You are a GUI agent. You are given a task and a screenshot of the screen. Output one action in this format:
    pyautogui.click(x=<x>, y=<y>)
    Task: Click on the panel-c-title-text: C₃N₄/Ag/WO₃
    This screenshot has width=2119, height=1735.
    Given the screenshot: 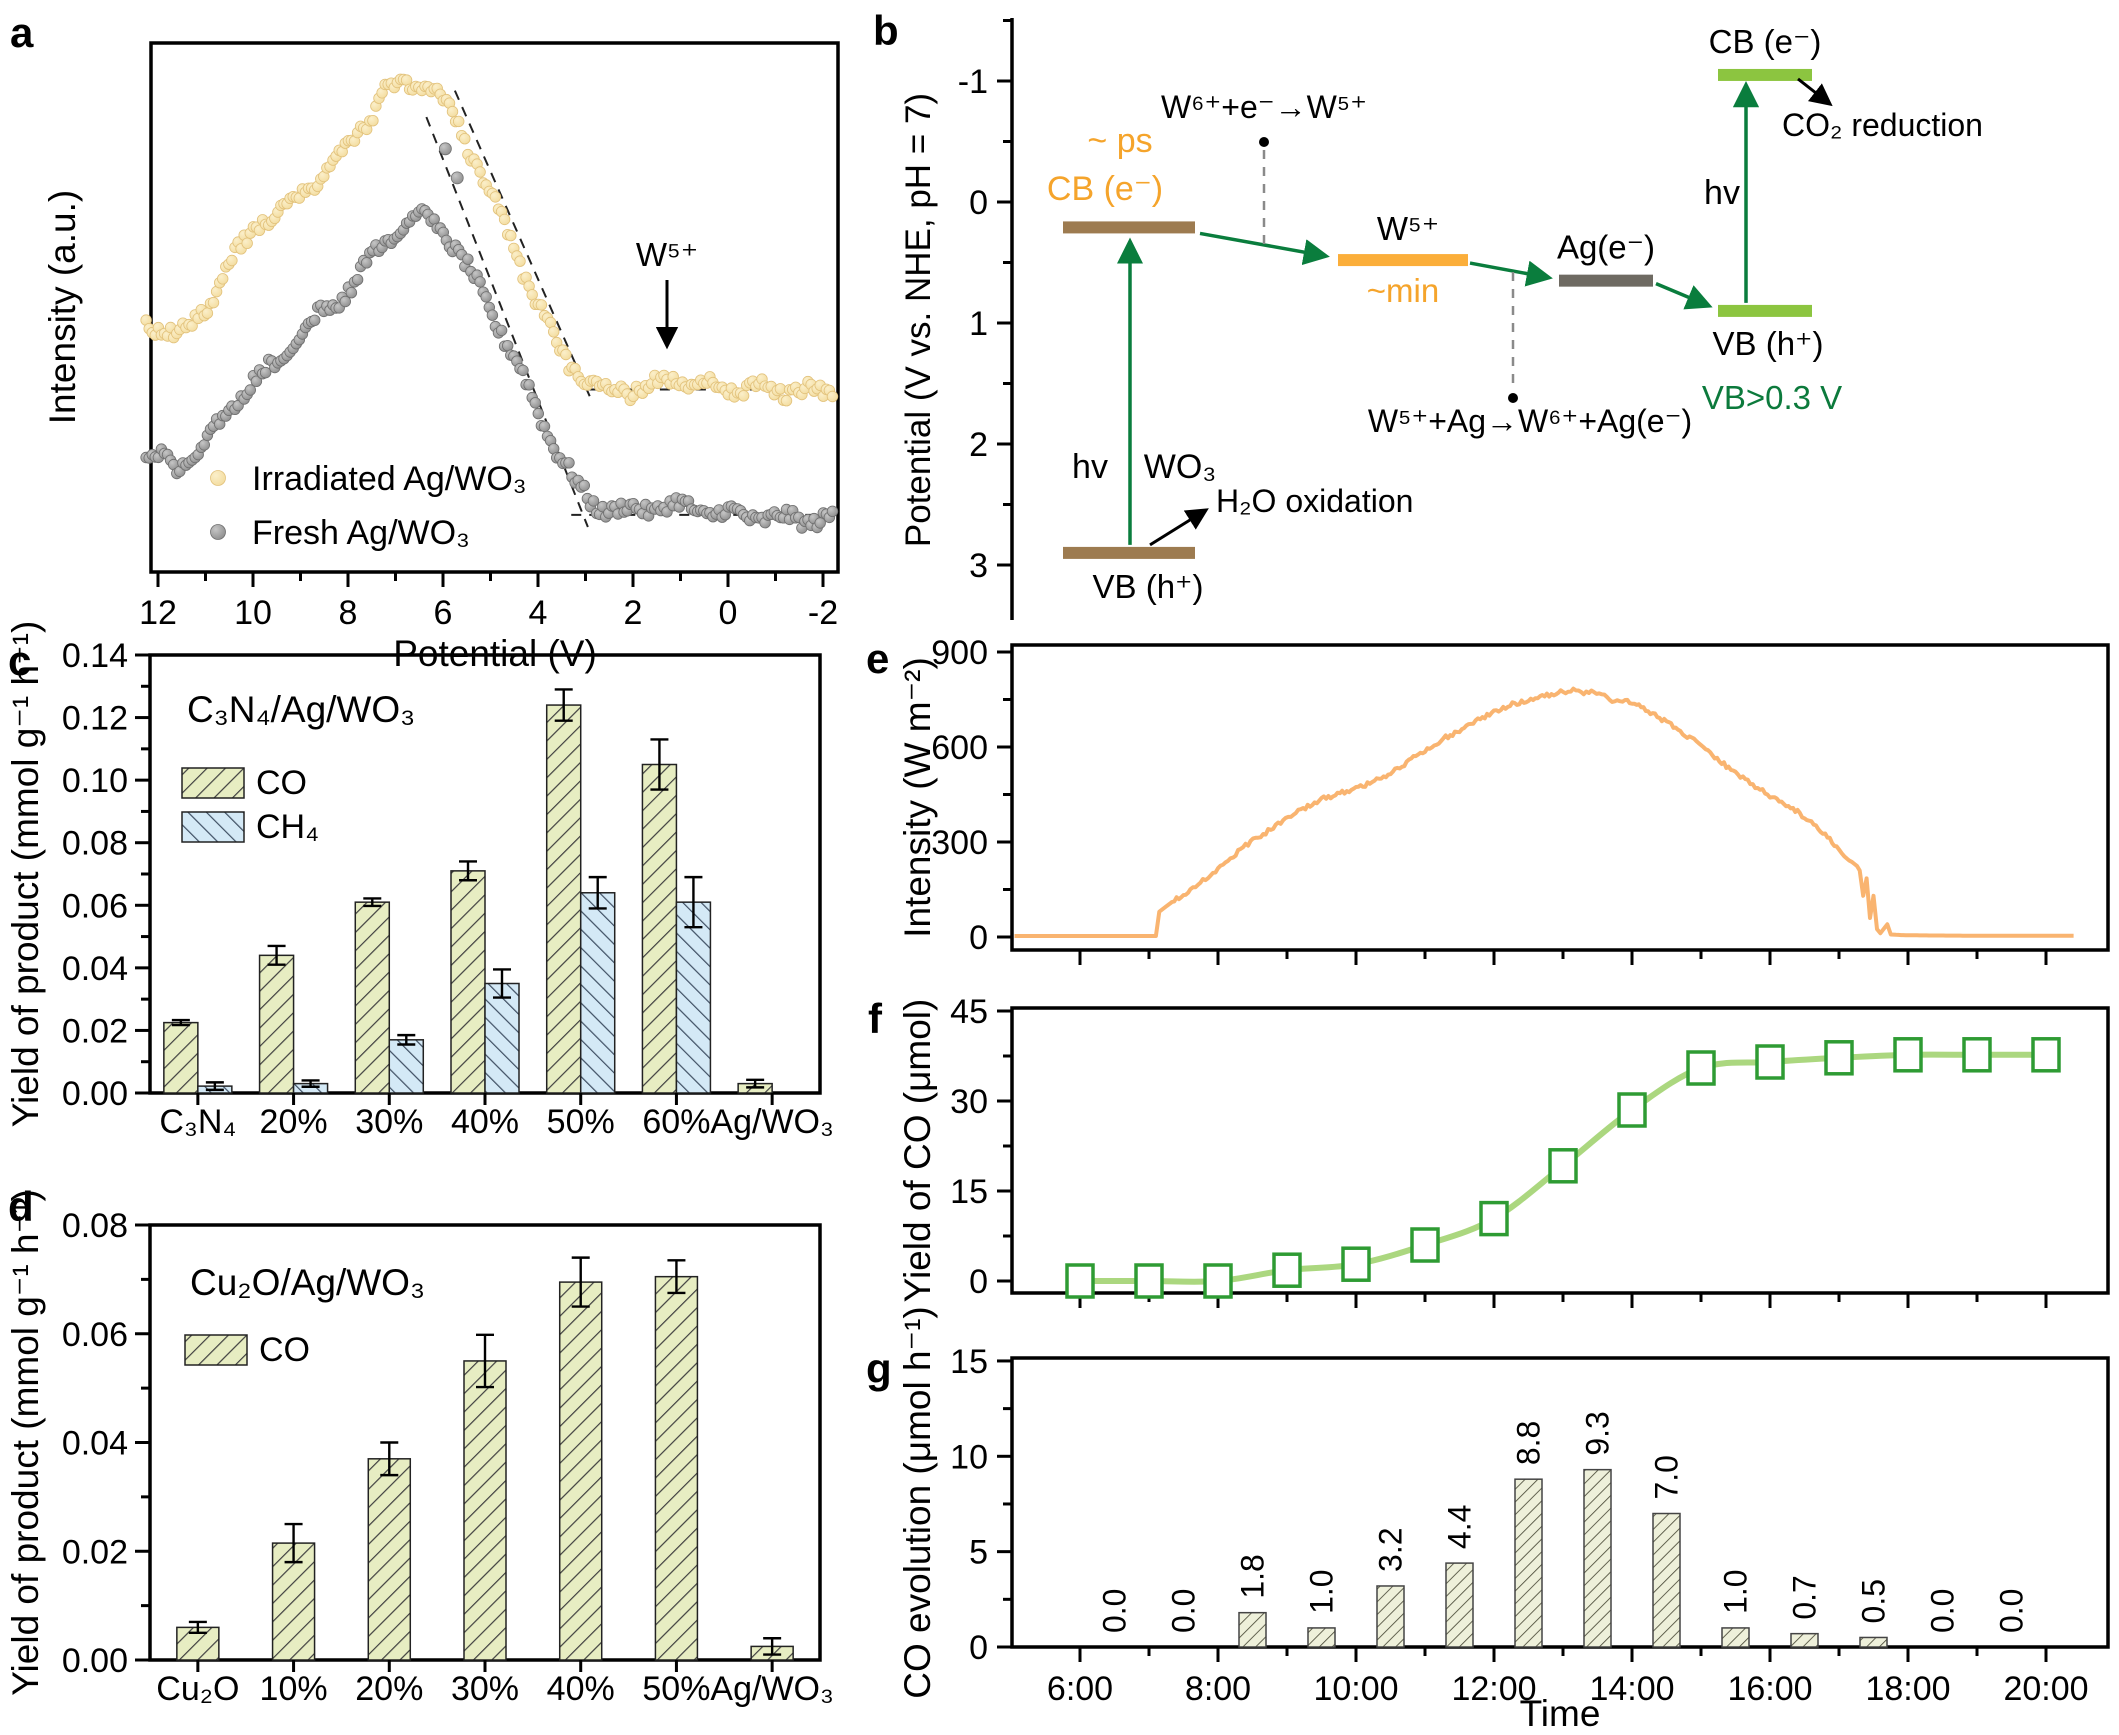 What is the action you would take?
    pyautogui.click(x=301, y=709)
    